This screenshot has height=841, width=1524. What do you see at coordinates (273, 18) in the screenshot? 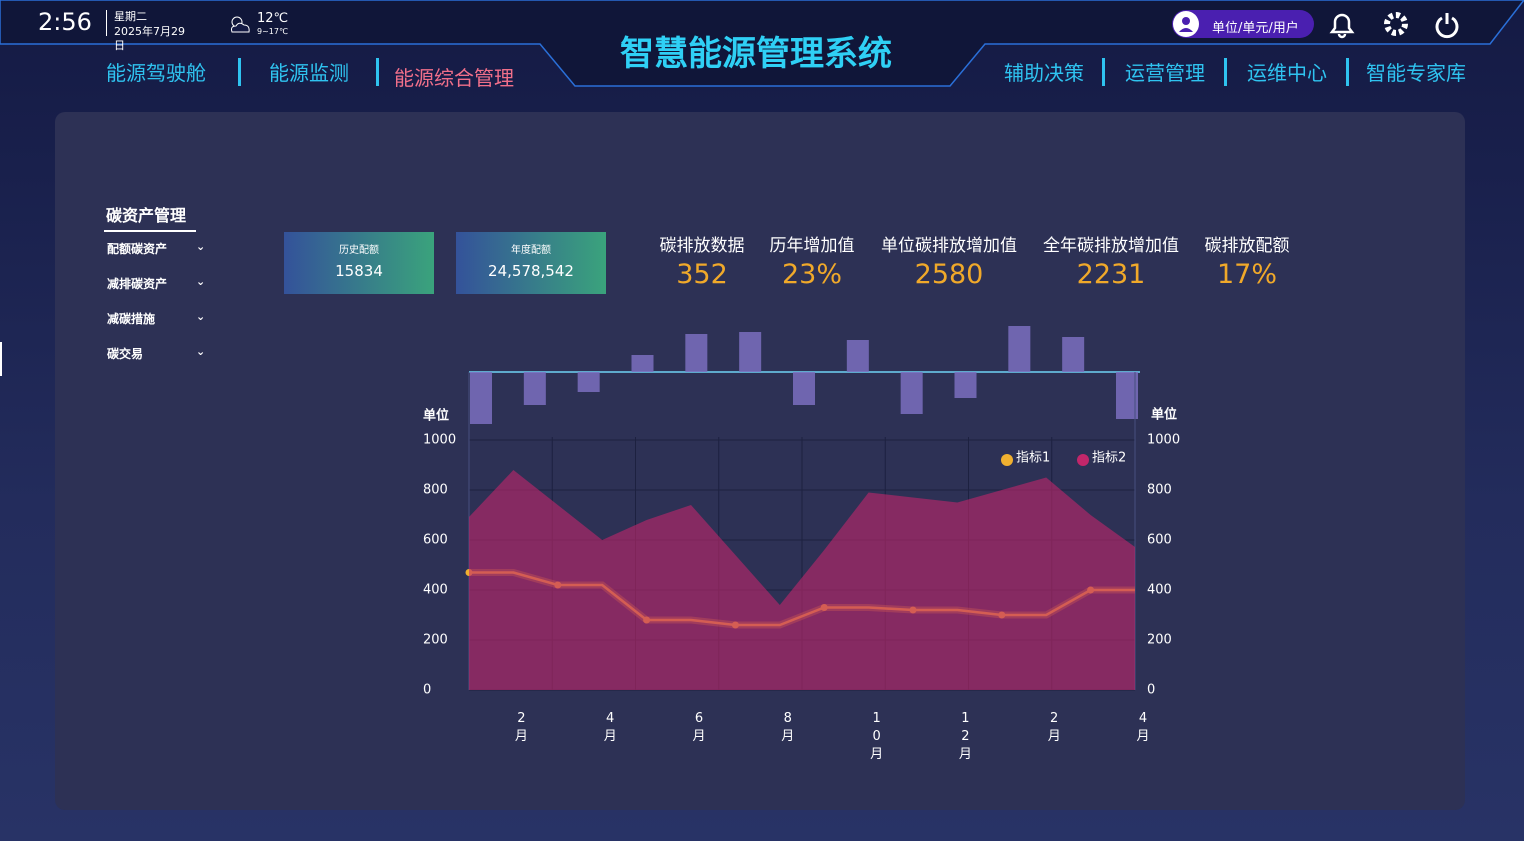
I see `temperature: 12℃` at bounding box center [273, 18].